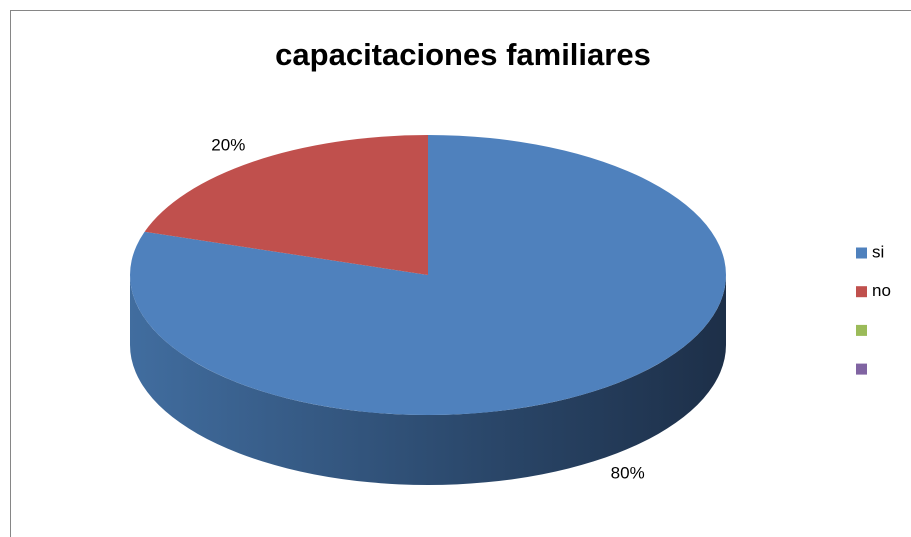 This screenshot has width=911, height=537. Describe the element at coordinates (878, 251) in the screenshot. I see `legend-label: si` at that location.